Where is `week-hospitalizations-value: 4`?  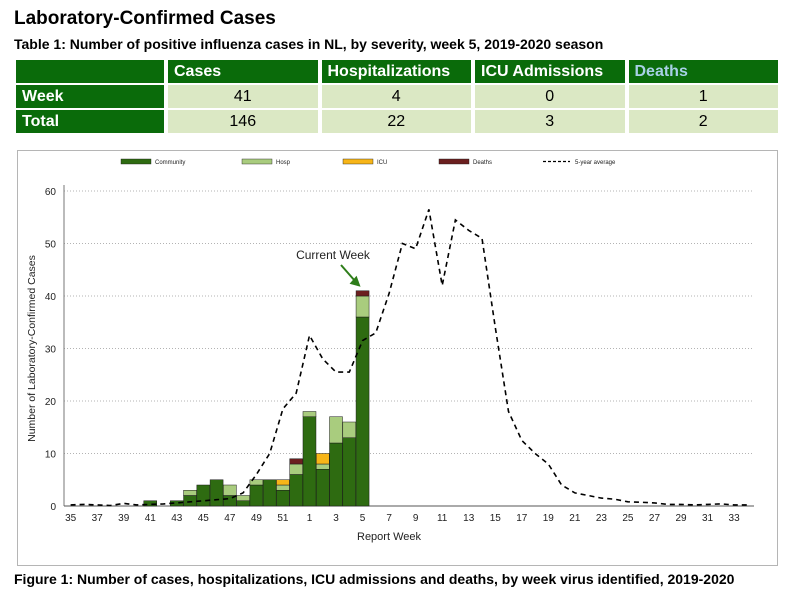
week-hospitalizations-value: 4 is located at coordinates (396, 96).